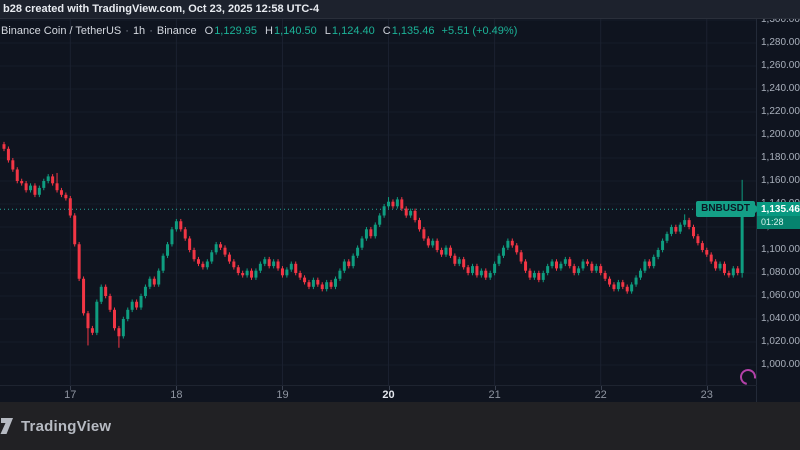 The height and width of the screenshot is (450, 800). Describe the element at coordinates (494, 395) in the screenshot. I see `time-tick-label: 21` at that location.